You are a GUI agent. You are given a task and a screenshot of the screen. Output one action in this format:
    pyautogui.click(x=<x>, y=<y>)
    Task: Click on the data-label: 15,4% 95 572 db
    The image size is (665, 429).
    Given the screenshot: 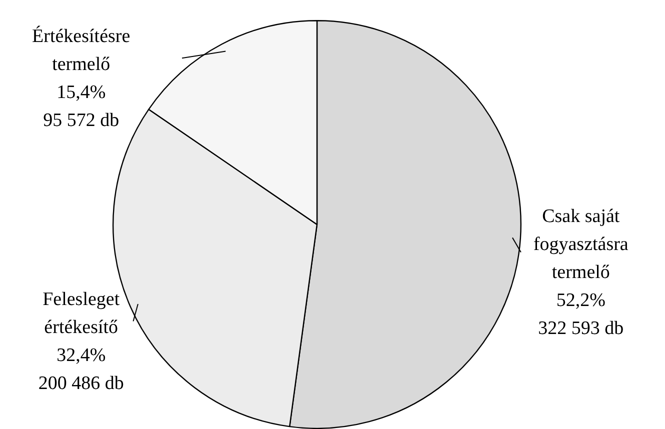 What is the action you would take?
    pyautogui.click(x=81, y=107)
    